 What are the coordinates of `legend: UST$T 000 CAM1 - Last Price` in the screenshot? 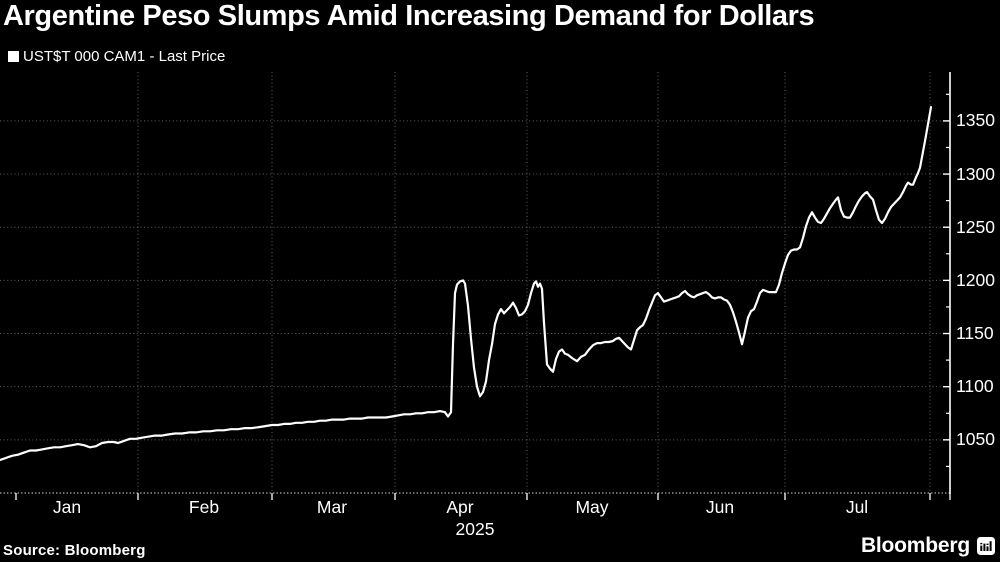 It's located at (116, 56).